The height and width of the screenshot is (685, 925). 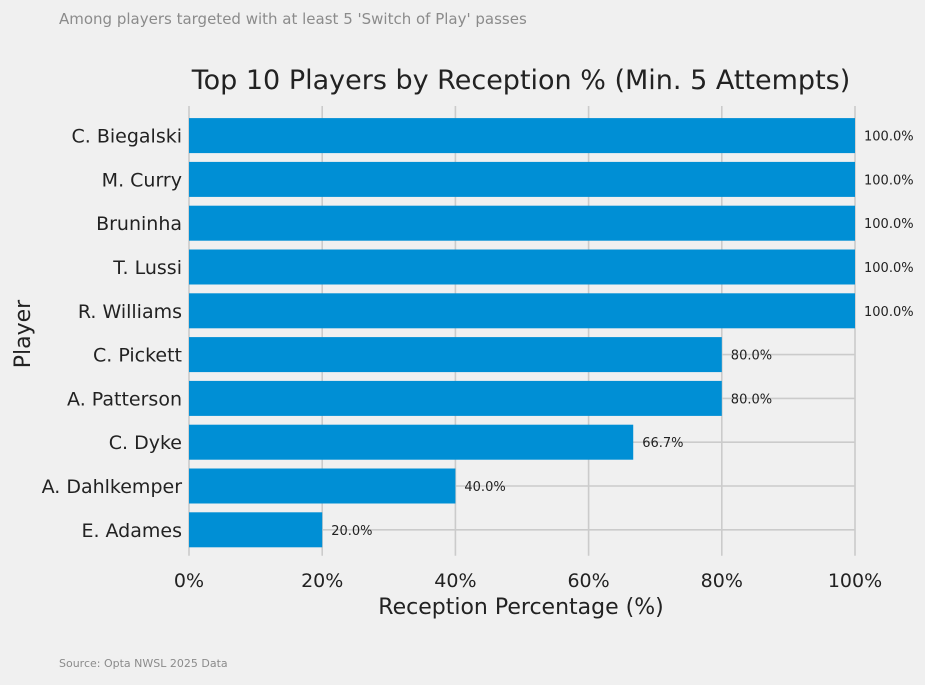 What do you see at coordinates (662, 443) in the screenshot?
I see `bar-value-label: 66.7%` at bounding box center [662, 443].